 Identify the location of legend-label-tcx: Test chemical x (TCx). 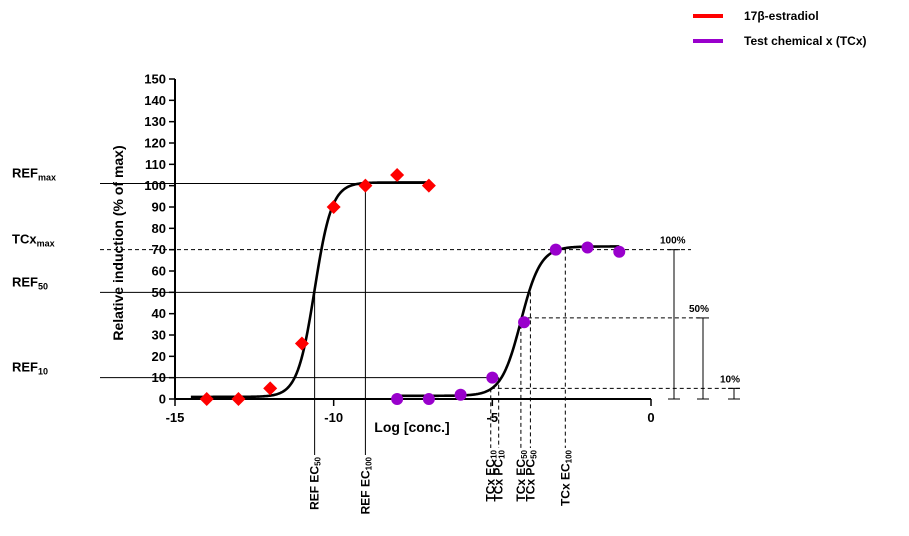
(805, 41).